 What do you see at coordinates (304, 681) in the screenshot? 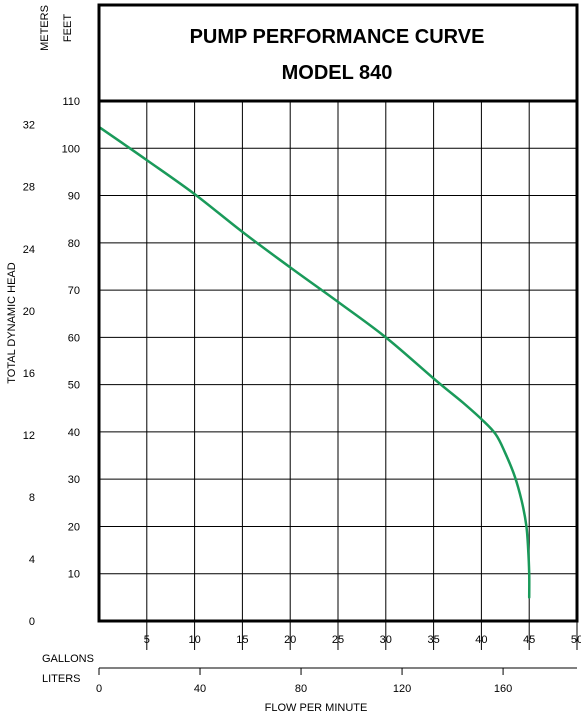
I see `x-secondary-ticks: 0 40 80 120 160` at bounding box center [304, 681].